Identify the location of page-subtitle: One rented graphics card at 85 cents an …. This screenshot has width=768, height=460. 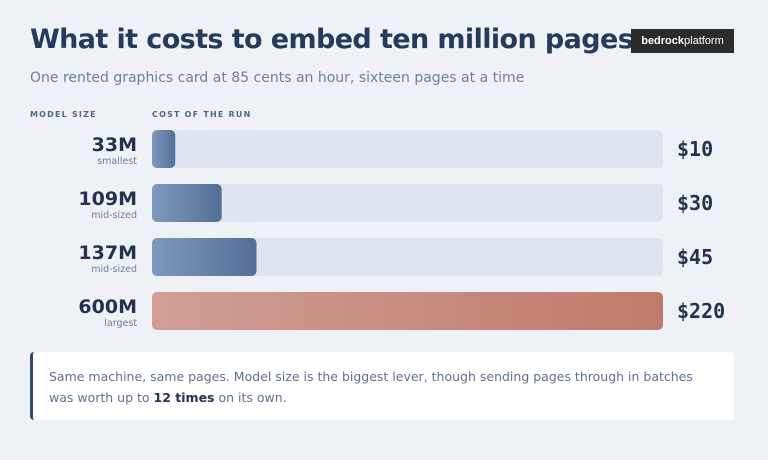
(277, 78).